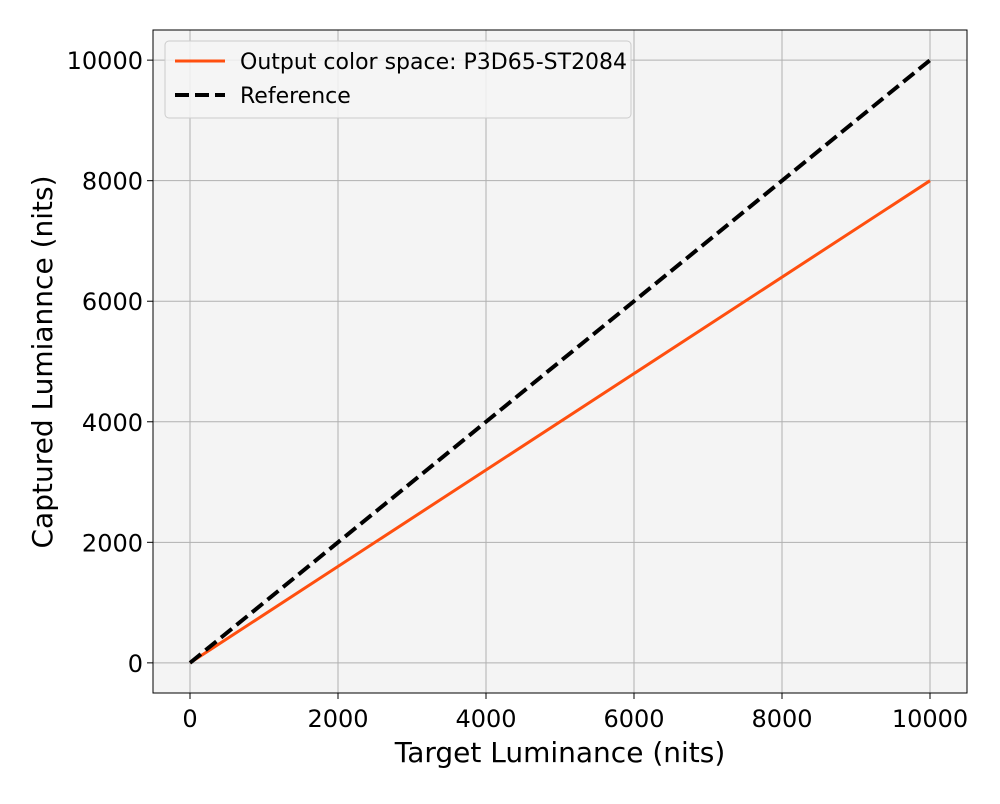 Image resolution: width=1000 pixels, height=804 pixels. What do you see at coordinates (105, 61) in the screenshot?
I see `y-tick-label: 10000` at bounding box center [105, 61].